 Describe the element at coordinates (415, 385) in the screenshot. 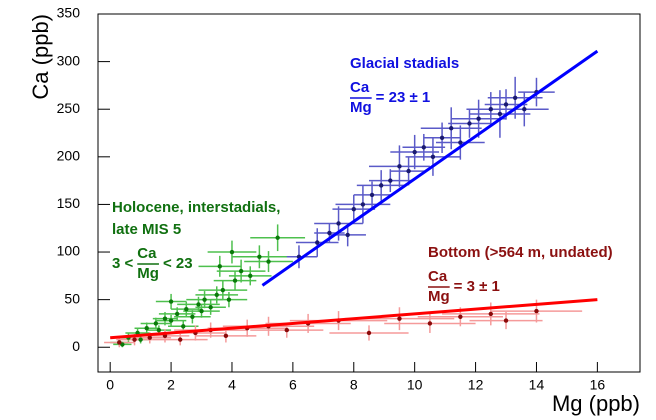

I see `x-tick-label: 10` at that location.